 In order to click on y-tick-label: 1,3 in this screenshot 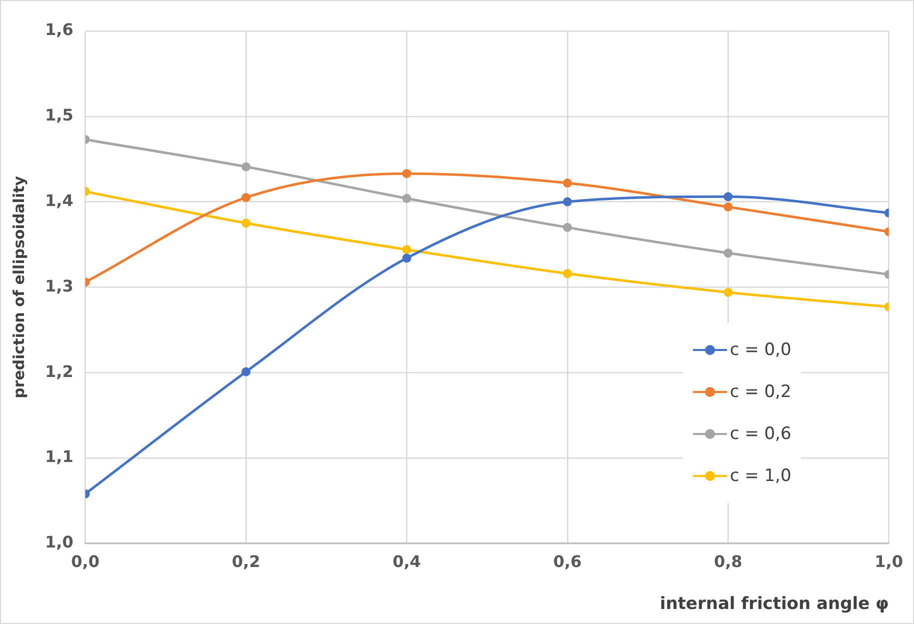, I will do `click(59, 286)`.